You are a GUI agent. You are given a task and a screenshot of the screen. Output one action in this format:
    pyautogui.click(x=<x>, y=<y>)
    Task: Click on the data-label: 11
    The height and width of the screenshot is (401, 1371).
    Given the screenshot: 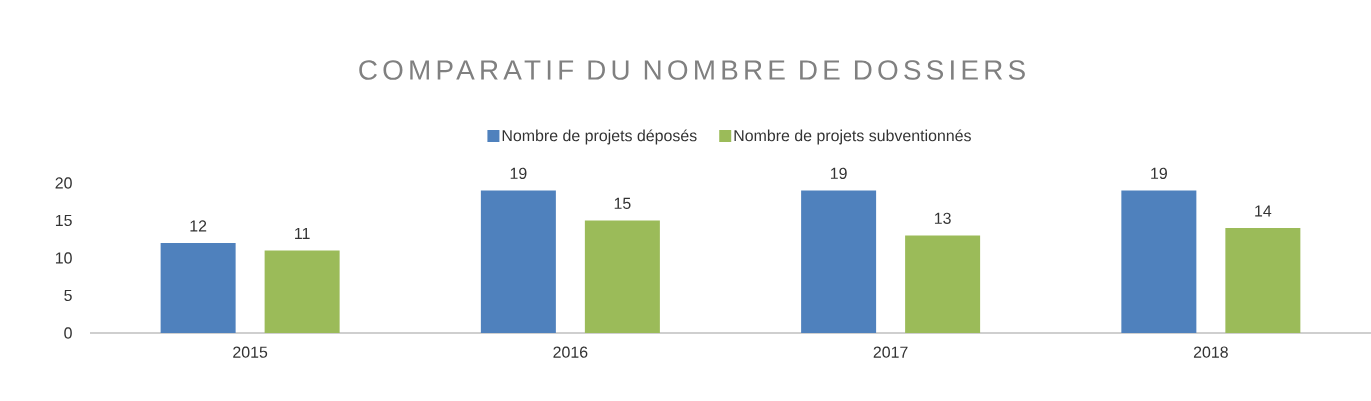 What is the action you would take?
    pyautogui.click(x=302, y=233)
    